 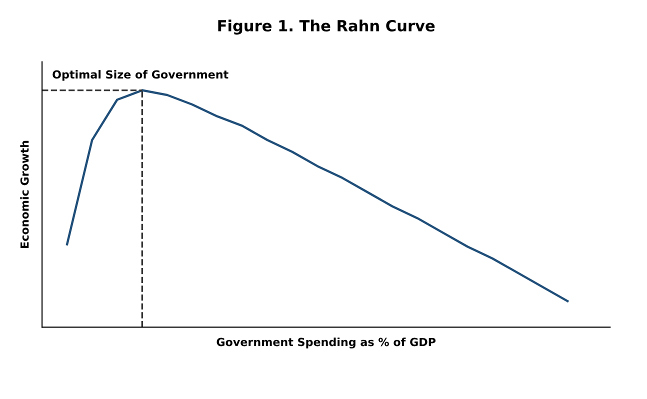 I want to click on chart-title: Figure 1. The Rahn Curve, so click(x=326, y=27).